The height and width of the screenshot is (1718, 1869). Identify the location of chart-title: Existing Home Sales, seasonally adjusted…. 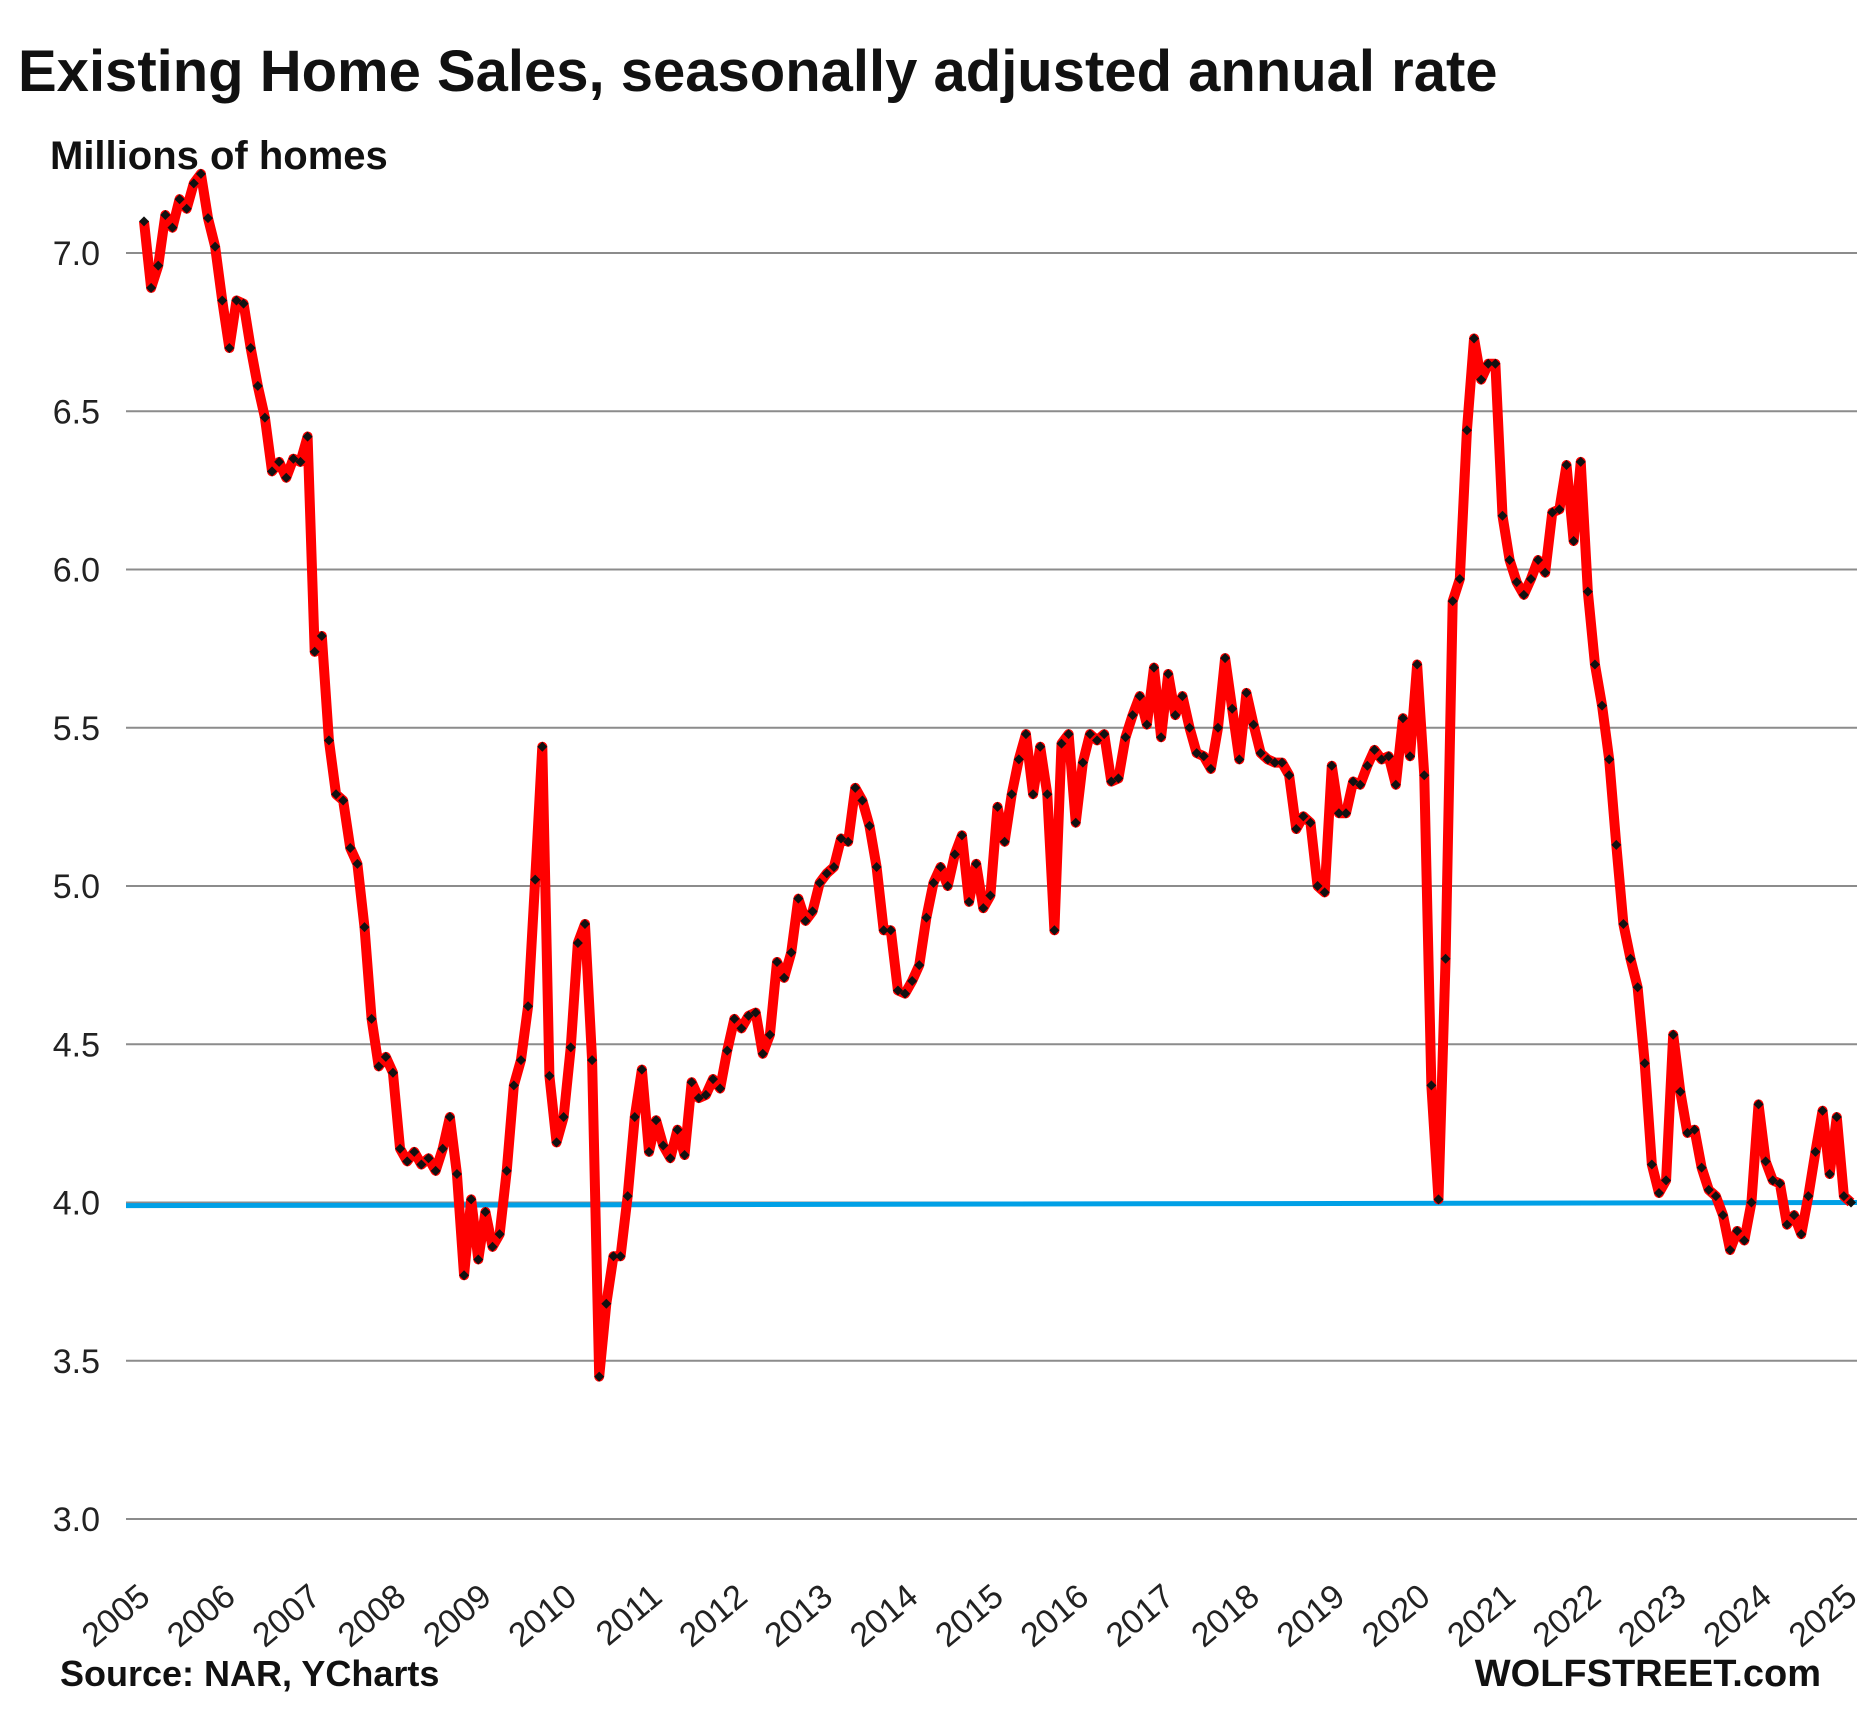
(758, 71).